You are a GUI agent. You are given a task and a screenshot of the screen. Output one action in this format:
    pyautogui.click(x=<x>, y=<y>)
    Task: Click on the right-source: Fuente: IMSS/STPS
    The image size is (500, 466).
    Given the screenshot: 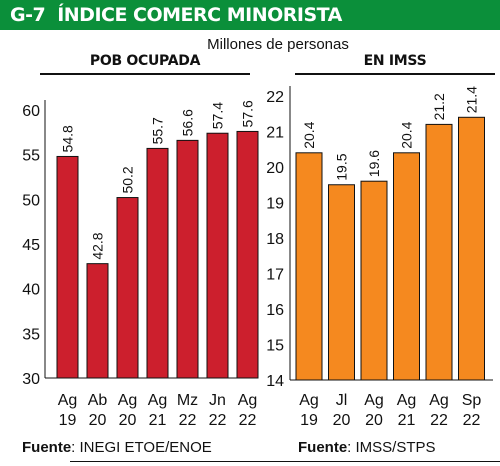 What is the action you would take?
    pyautogui.click(x=367, y=447)
    